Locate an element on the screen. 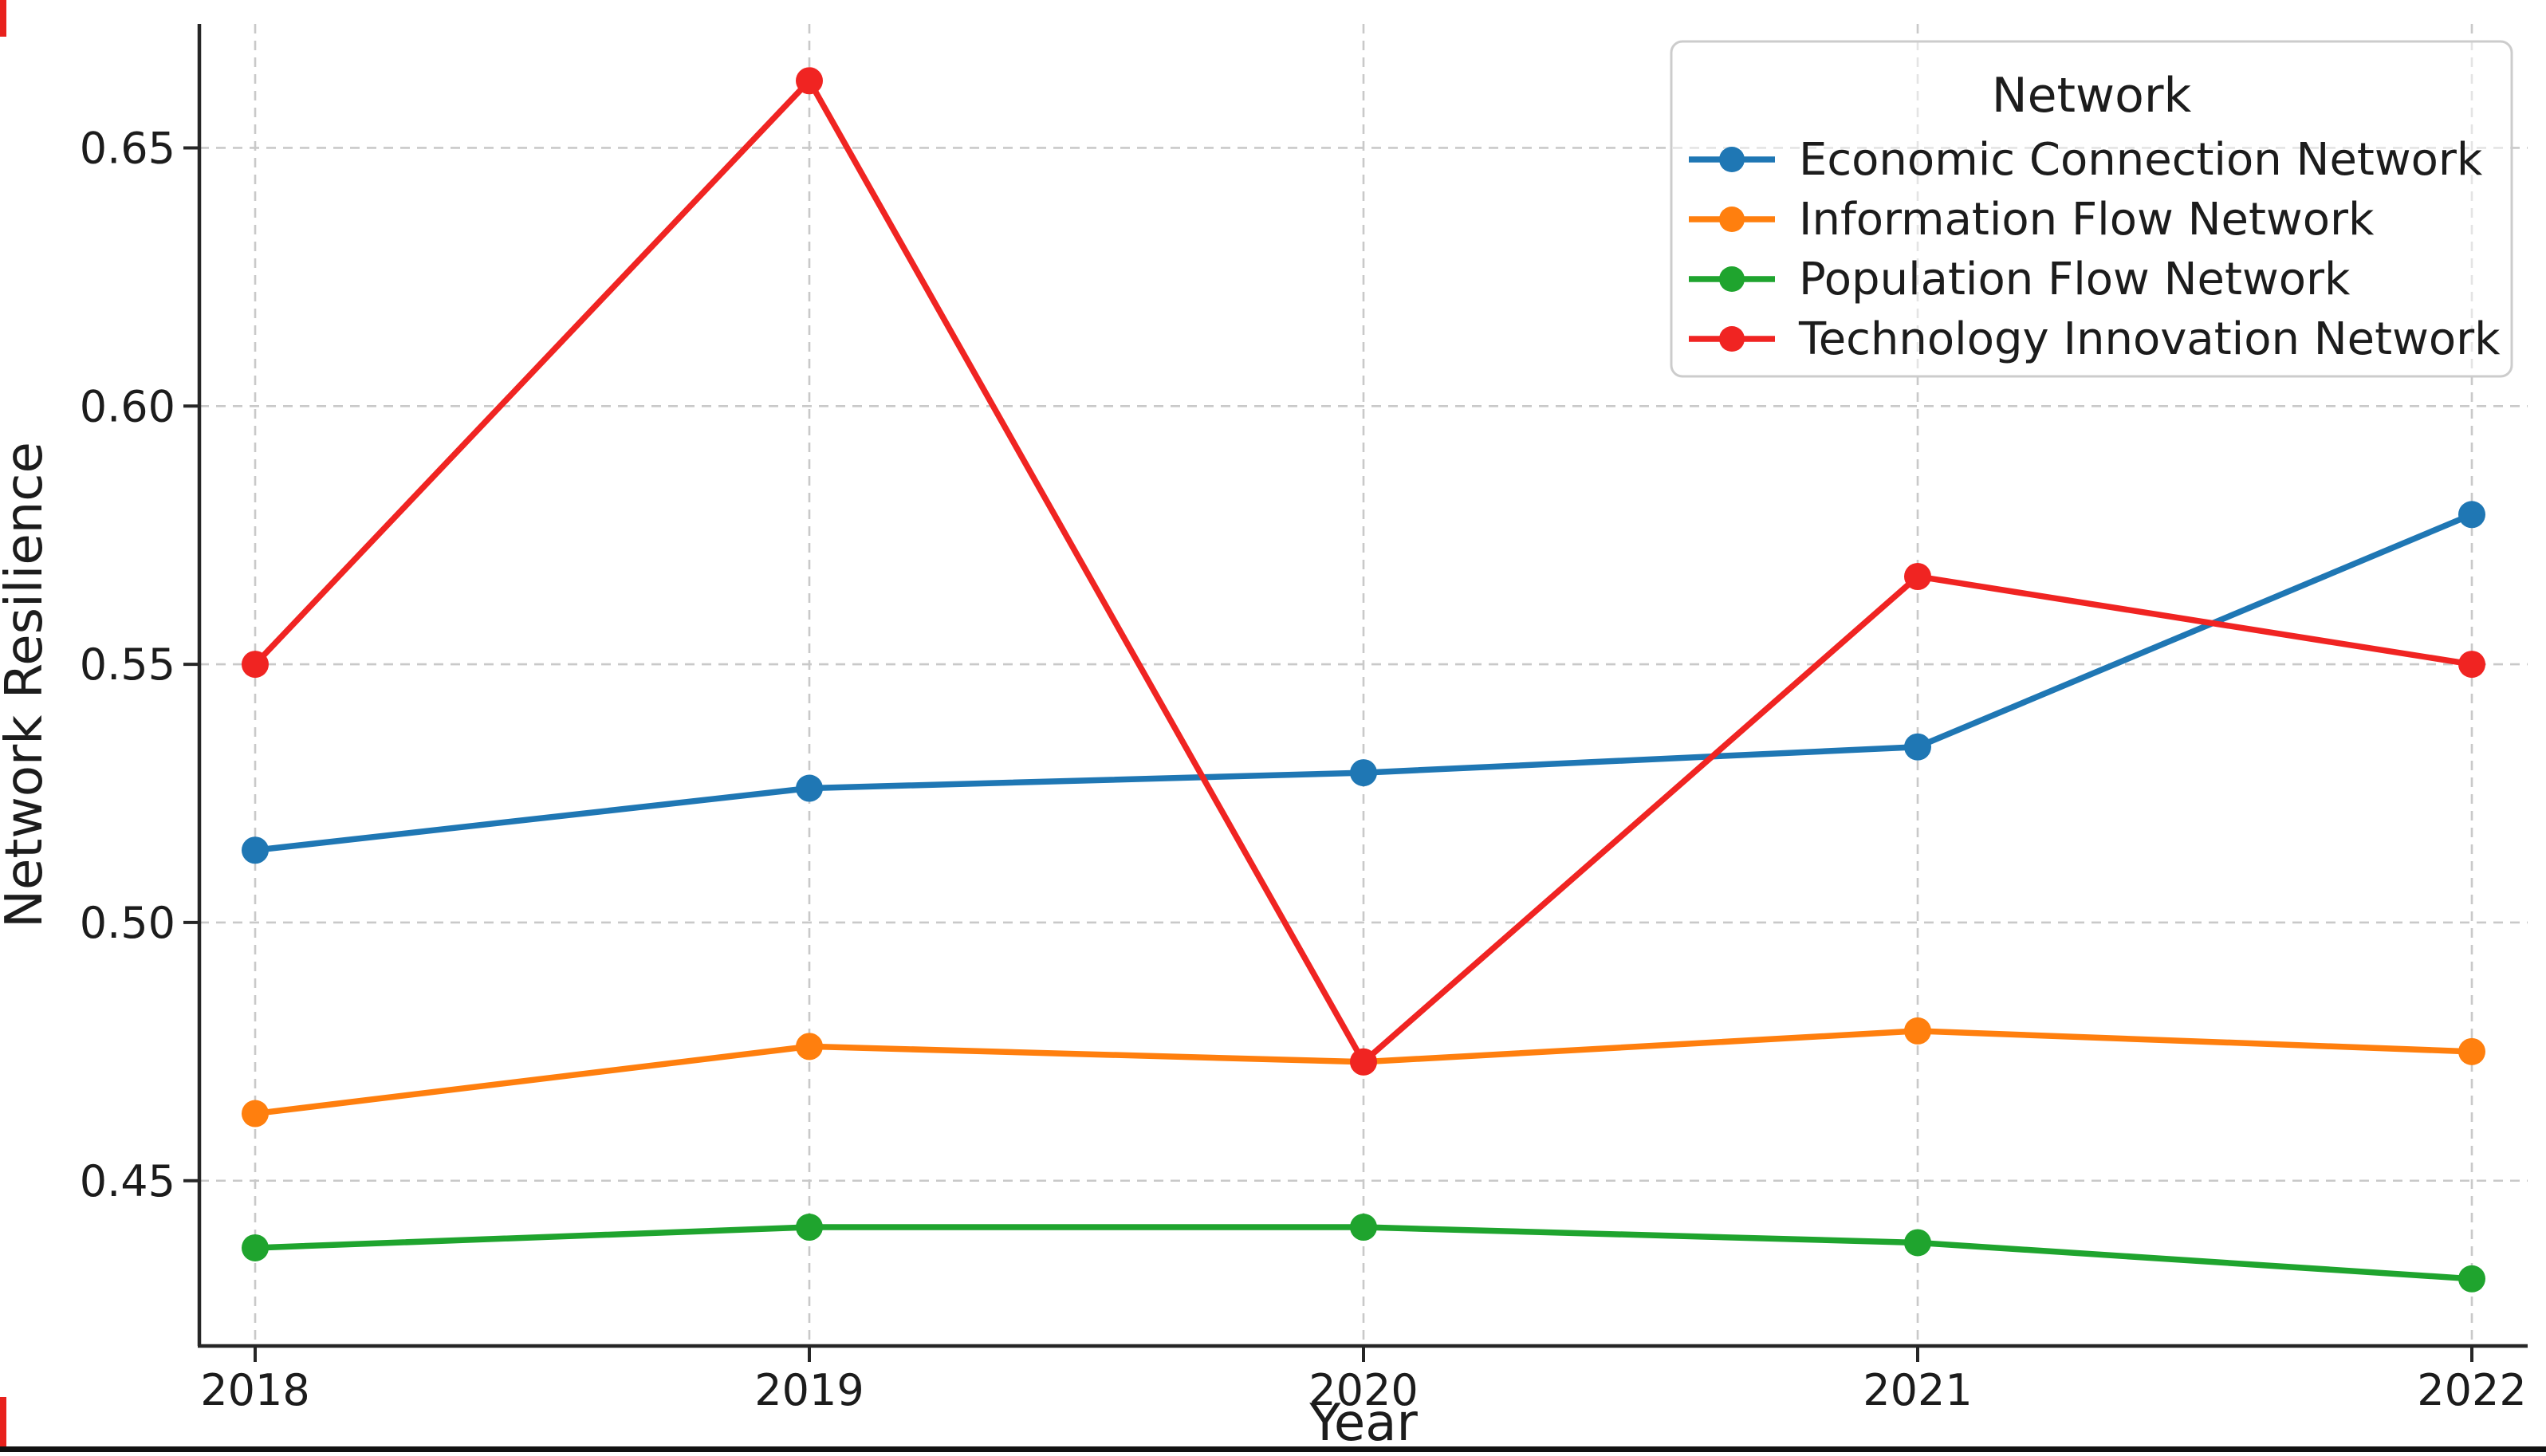 The width and height of the screenshot is (2546, 1456). legend-item-label: Information Flow Network is located at coordinates (2087, 220).